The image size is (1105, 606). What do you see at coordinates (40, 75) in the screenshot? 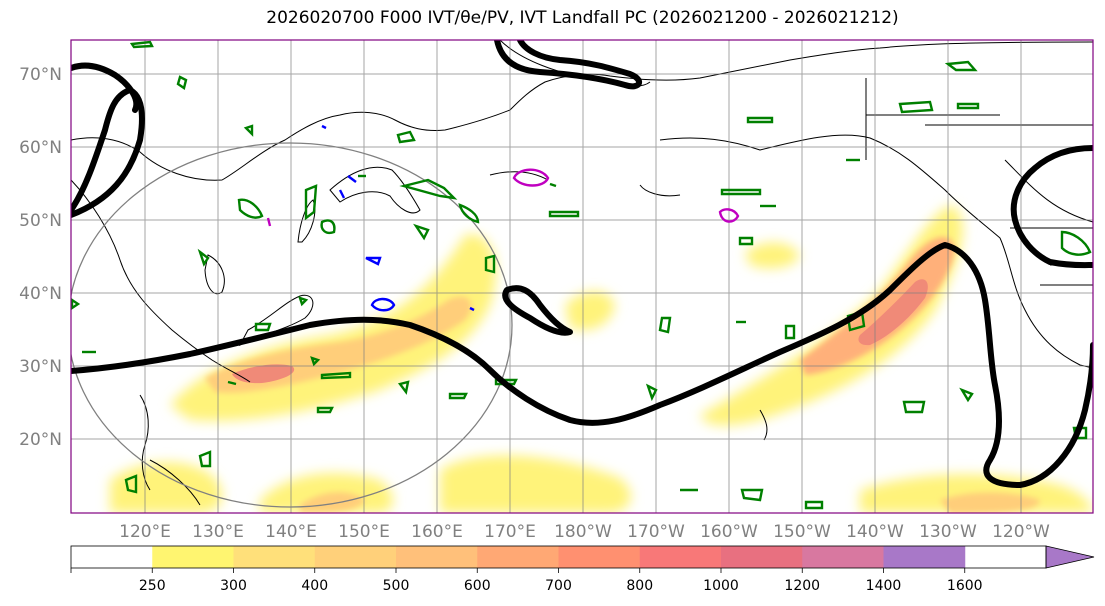
I see `lat-label: 70°N` at bounding box center [40, 75].